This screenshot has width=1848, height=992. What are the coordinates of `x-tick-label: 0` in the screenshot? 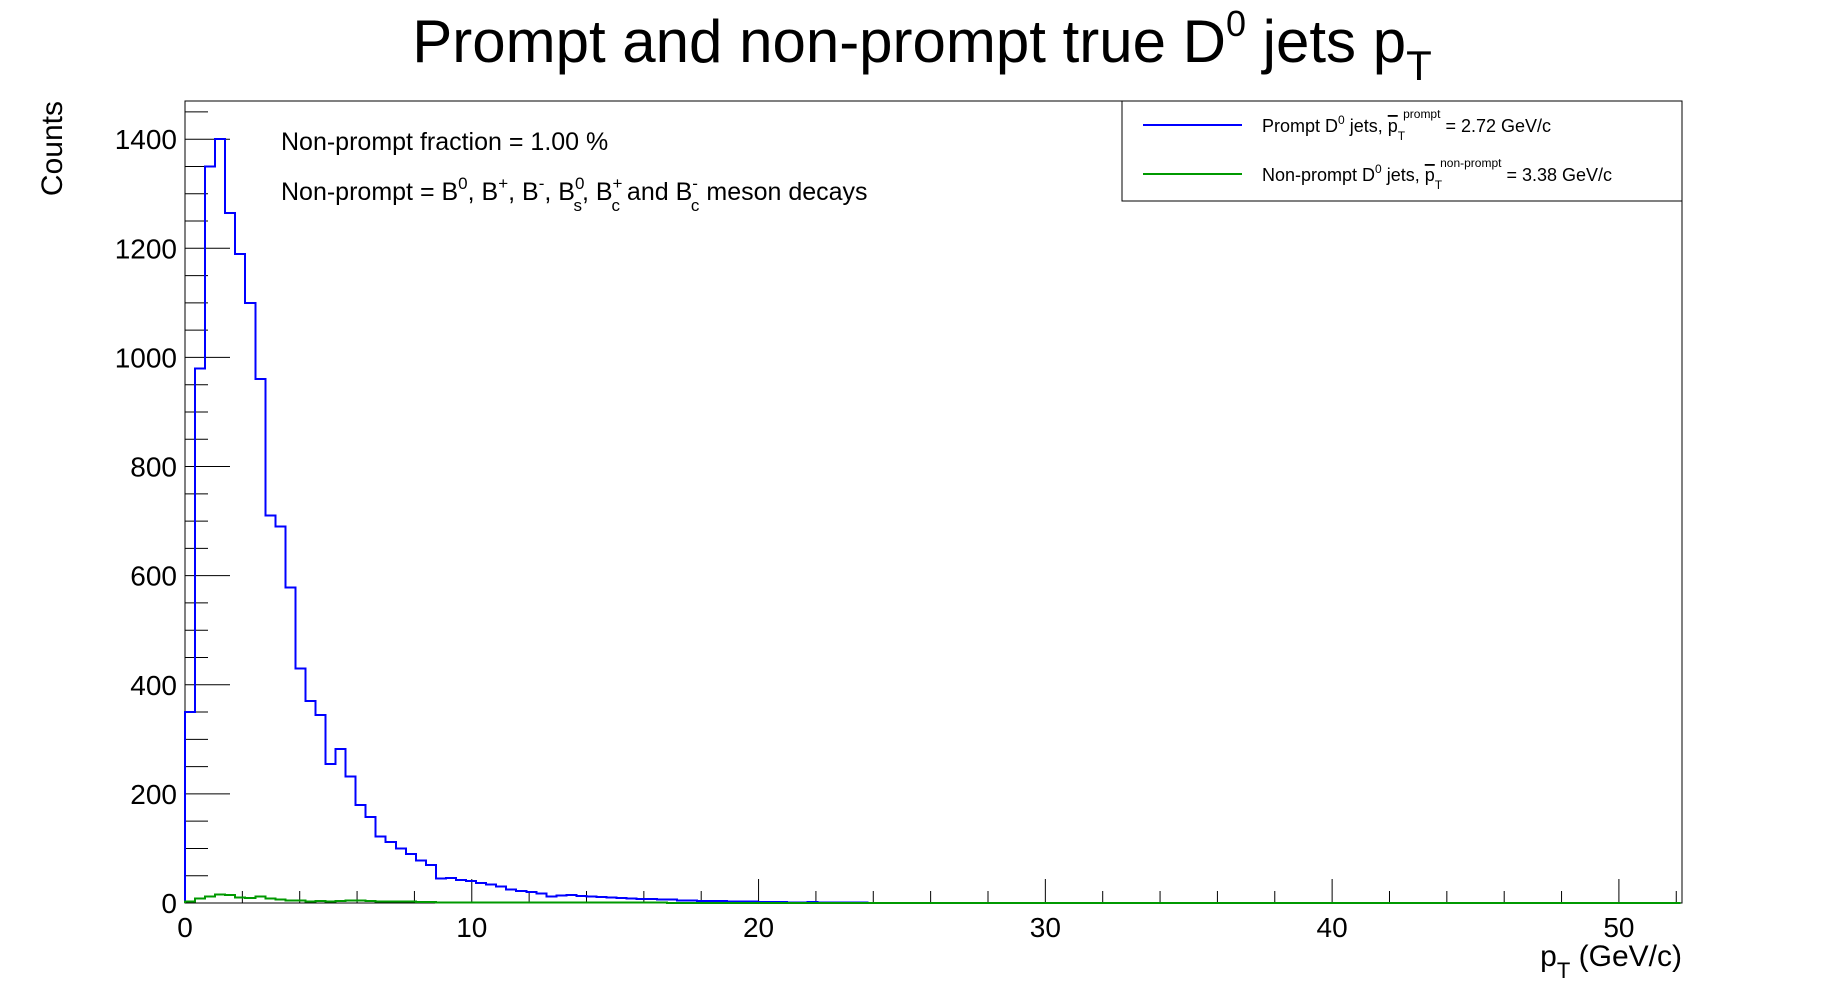 It's located at (185, 927).